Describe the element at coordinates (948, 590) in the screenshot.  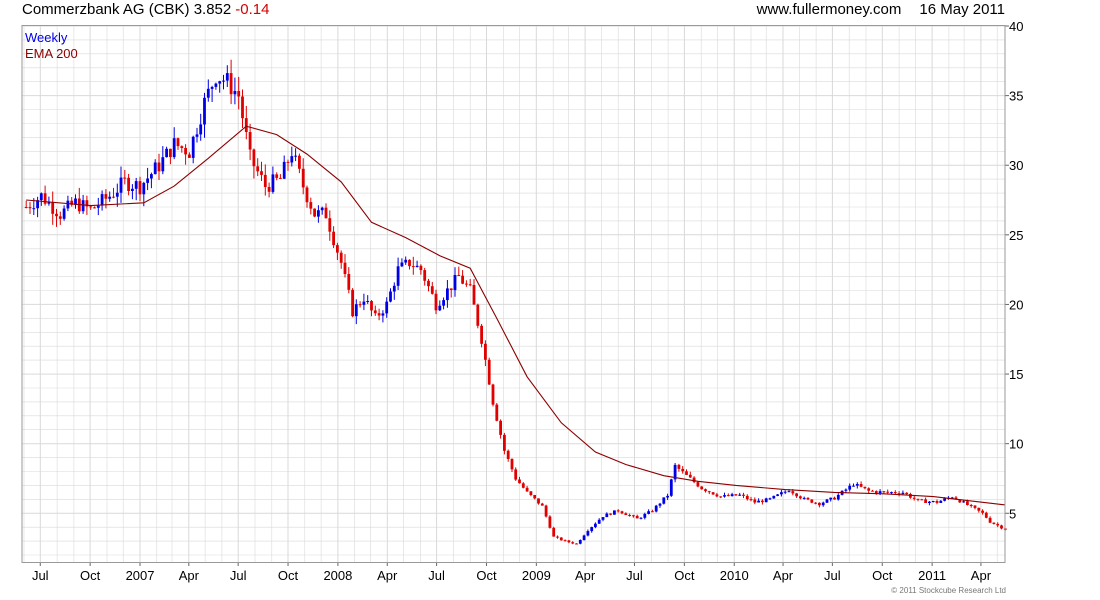
I see `copyright-text: © 2011 Stockcube Research Ltd` at that location.